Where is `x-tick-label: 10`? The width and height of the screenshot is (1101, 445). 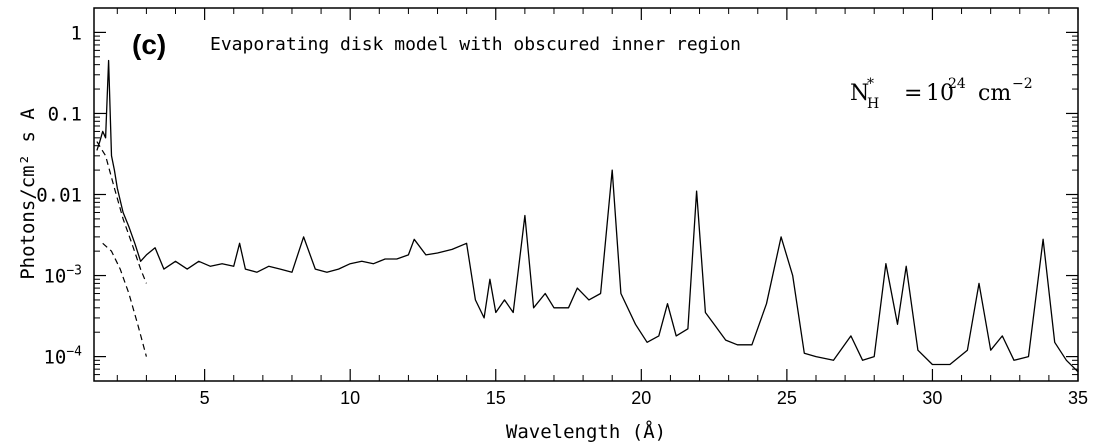 x-tick-label: 10 is located at coordinates (350, 398).